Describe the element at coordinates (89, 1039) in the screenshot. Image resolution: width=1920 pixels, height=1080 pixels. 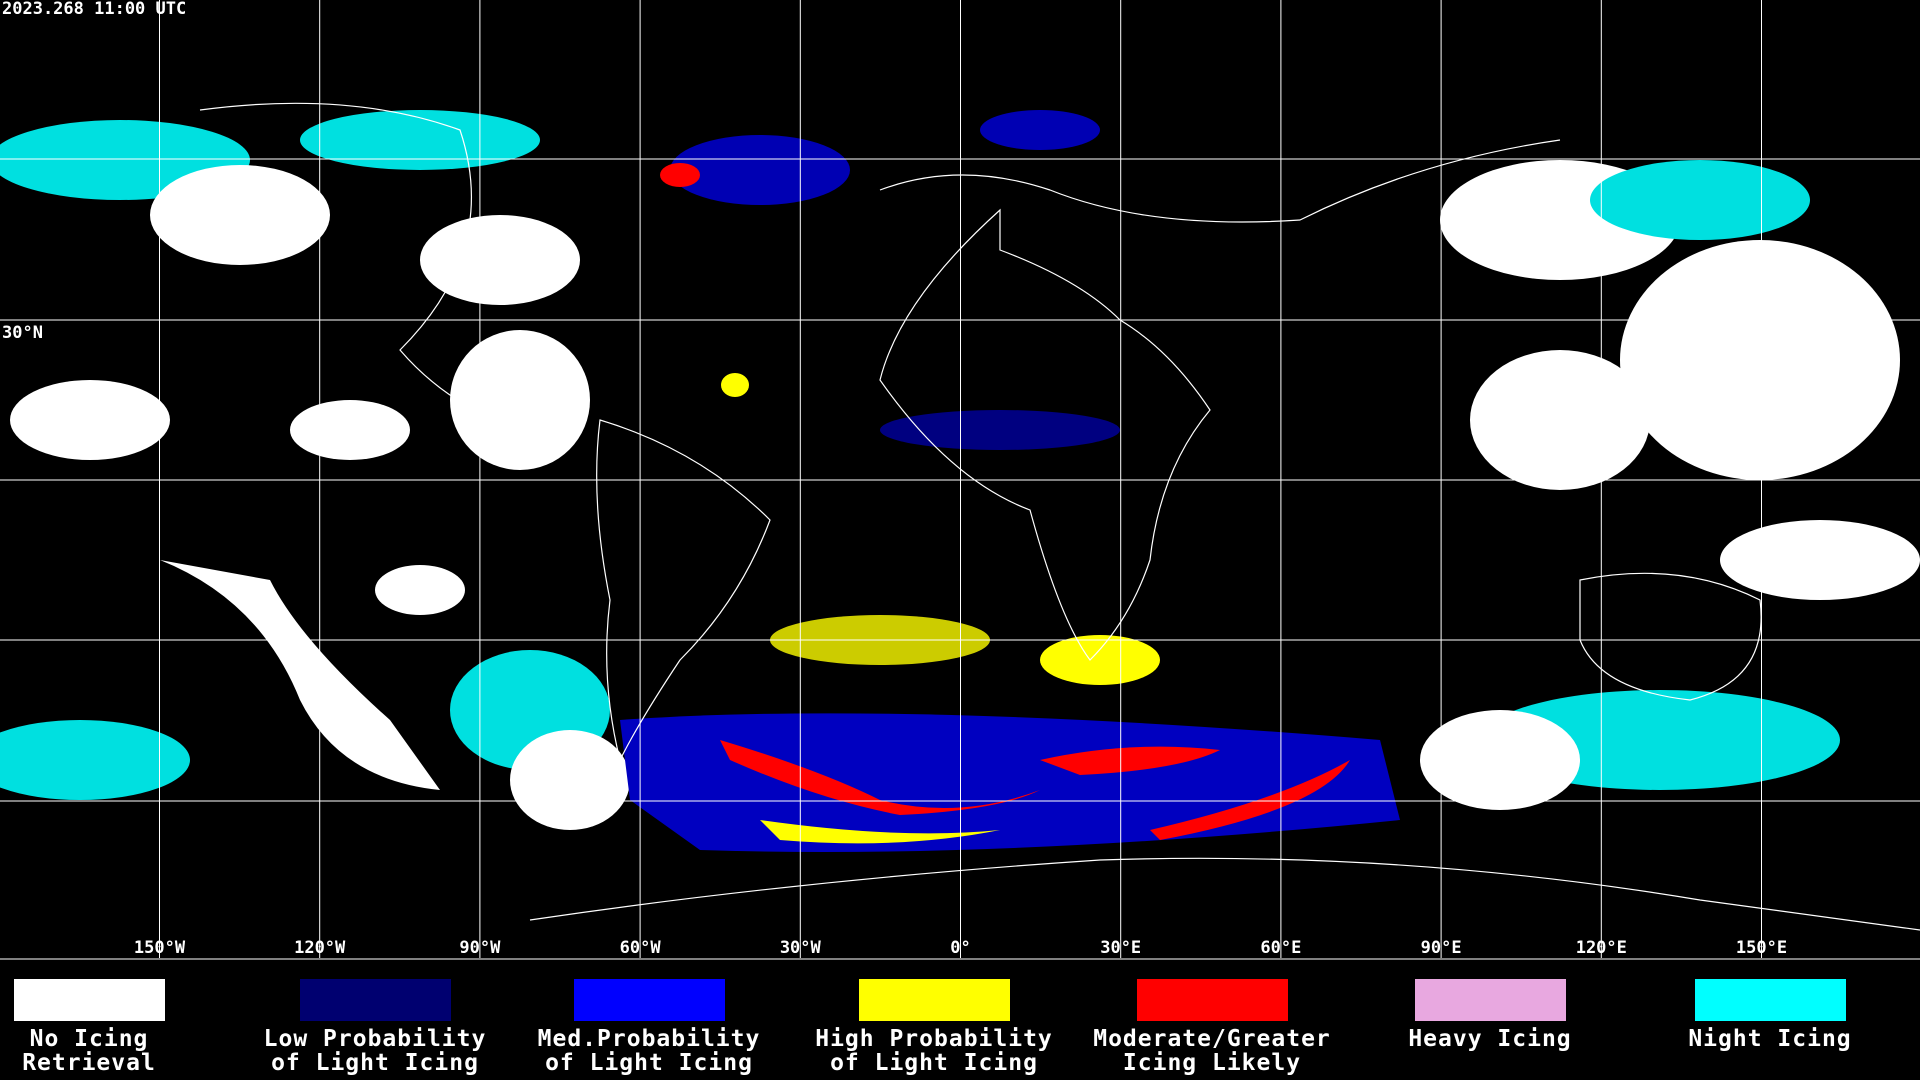
I see `legend-label: No Icing` at that location.